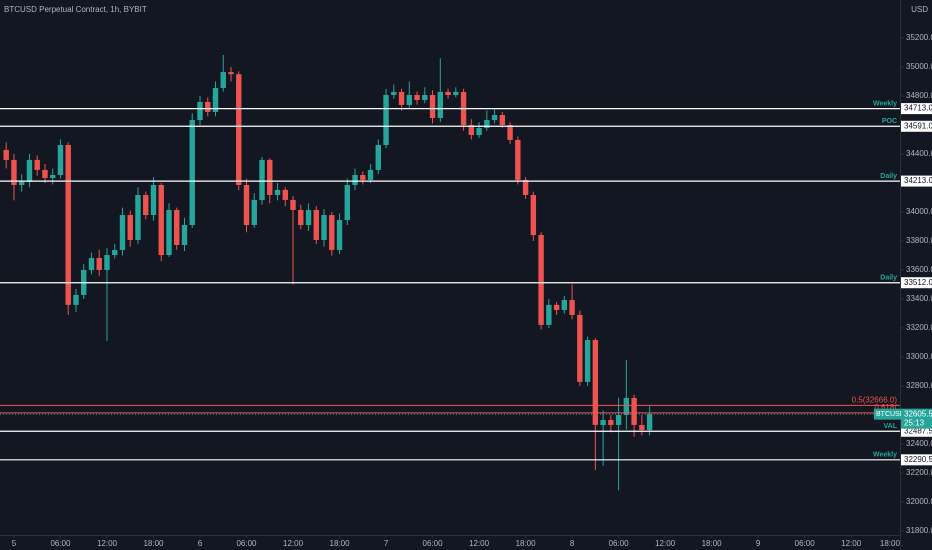 Image resolution: width=932 pixels, height=550 pixels. Describe the element at coordinates (889, 121) in the screenshot. I see `level-name: POC` at that location.